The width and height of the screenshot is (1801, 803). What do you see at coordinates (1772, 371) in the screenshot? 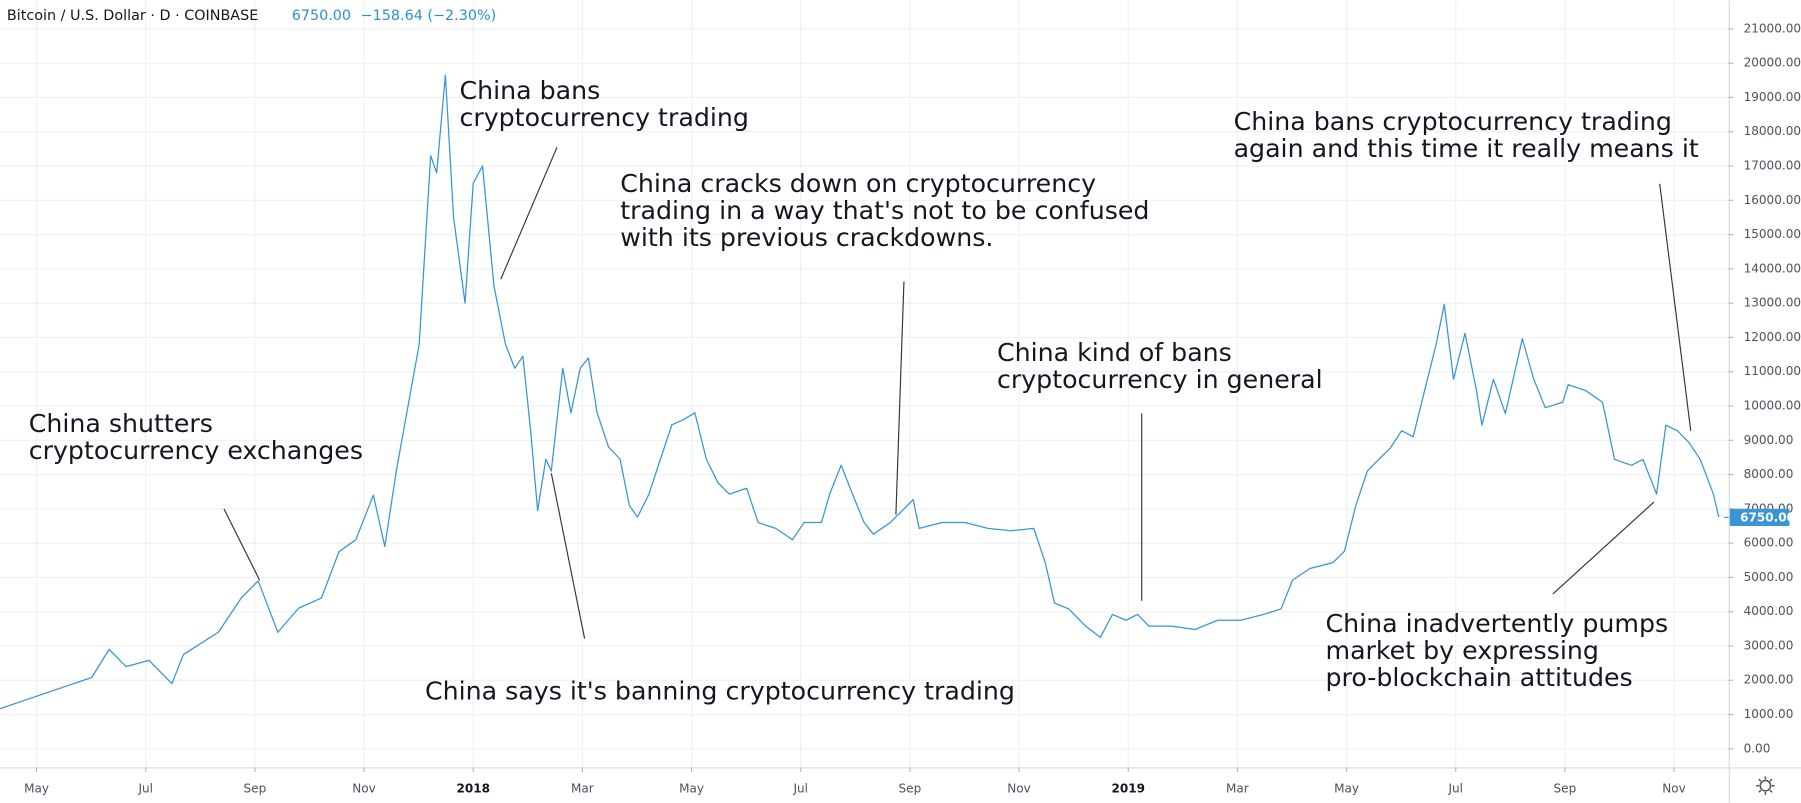
I see `y-tick-label: 11000.00` at bounding box center [1772, 371].